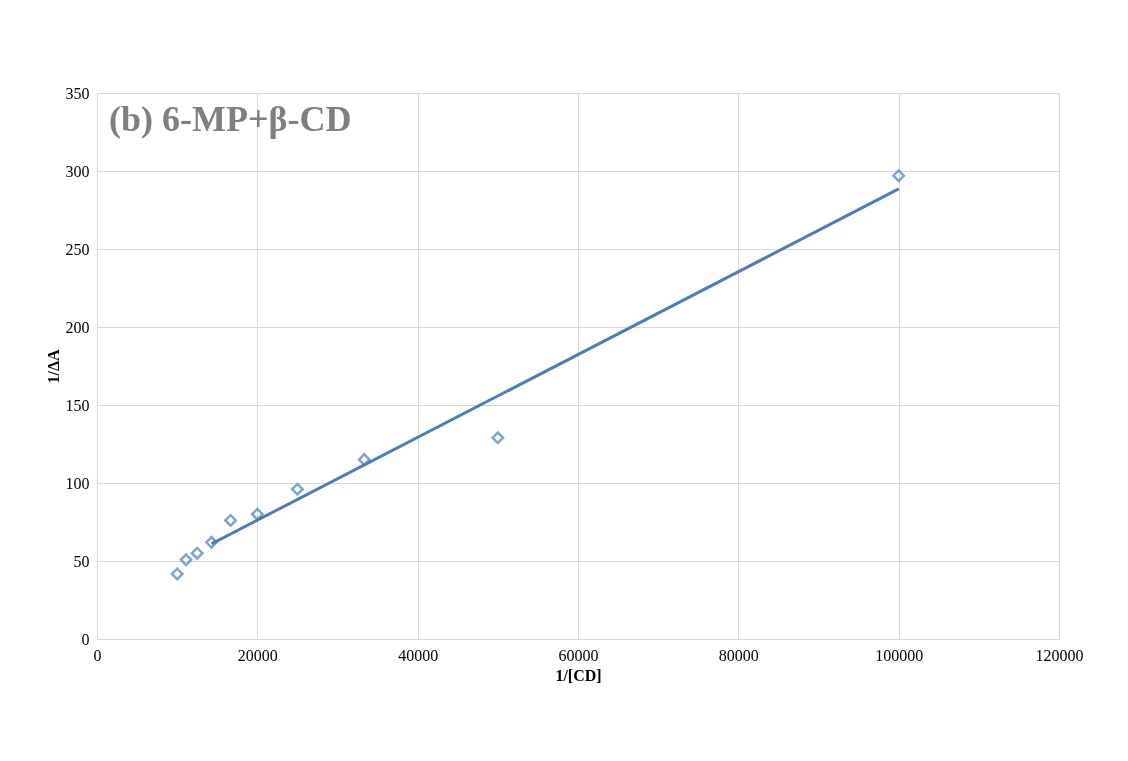 The image size is (1128, 761). Describe the element at coordinates (77, 327) in the screenshot. I see `y-tick-label: 200` at that location.